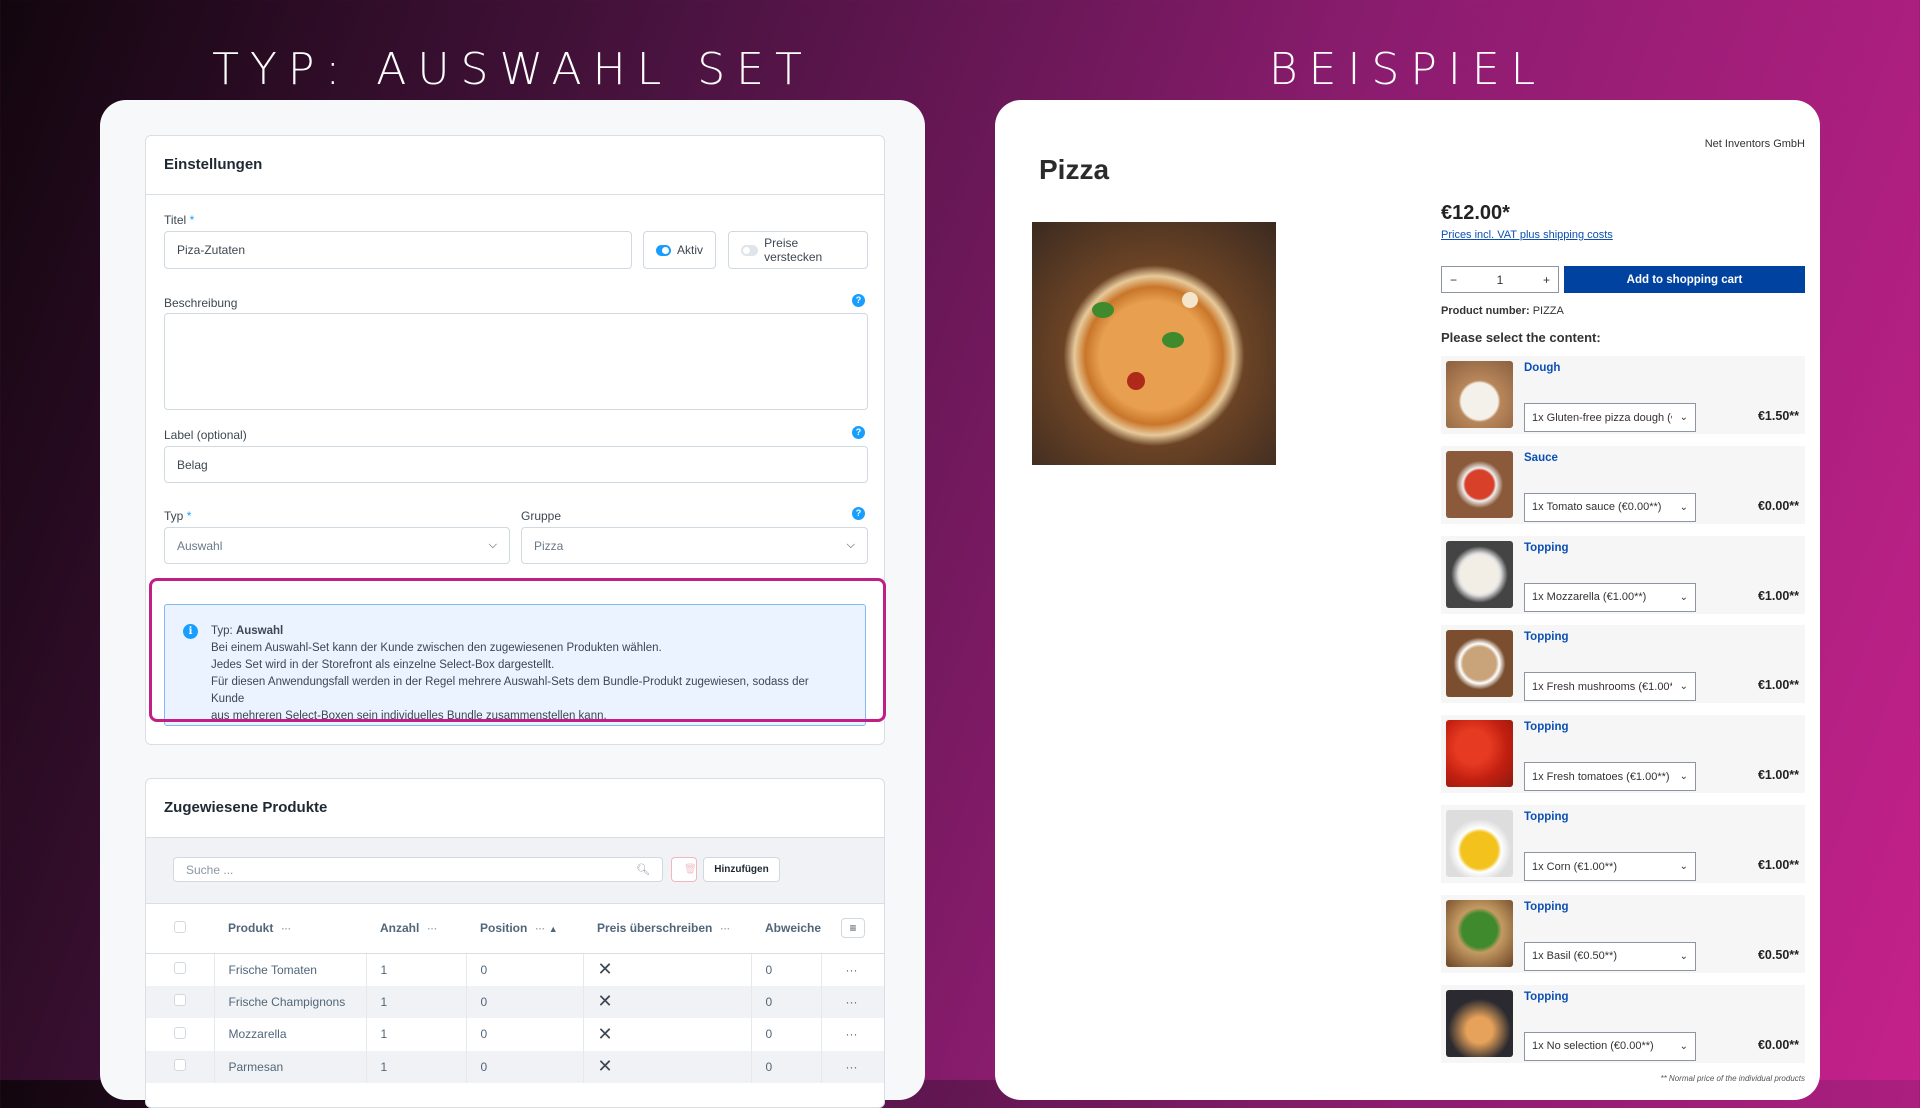 The image size is (1920, 1108). What do you see at coordinates (679, 250) in the screenshot?
I see `aktiv-toggle: Aktiv` at bounding box center [679, 250].